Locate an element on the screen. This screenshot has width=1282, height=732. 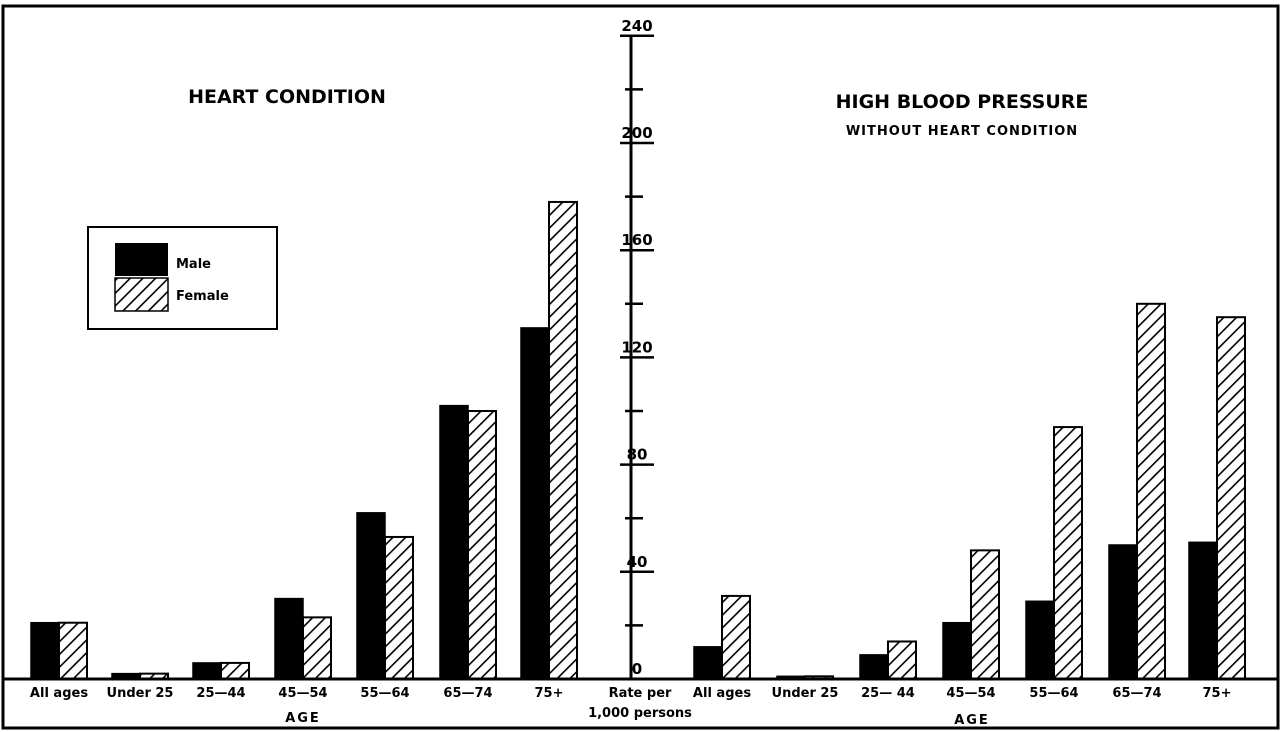
rate-axis-tick-label: 200 is located at coordinates (636, 133).